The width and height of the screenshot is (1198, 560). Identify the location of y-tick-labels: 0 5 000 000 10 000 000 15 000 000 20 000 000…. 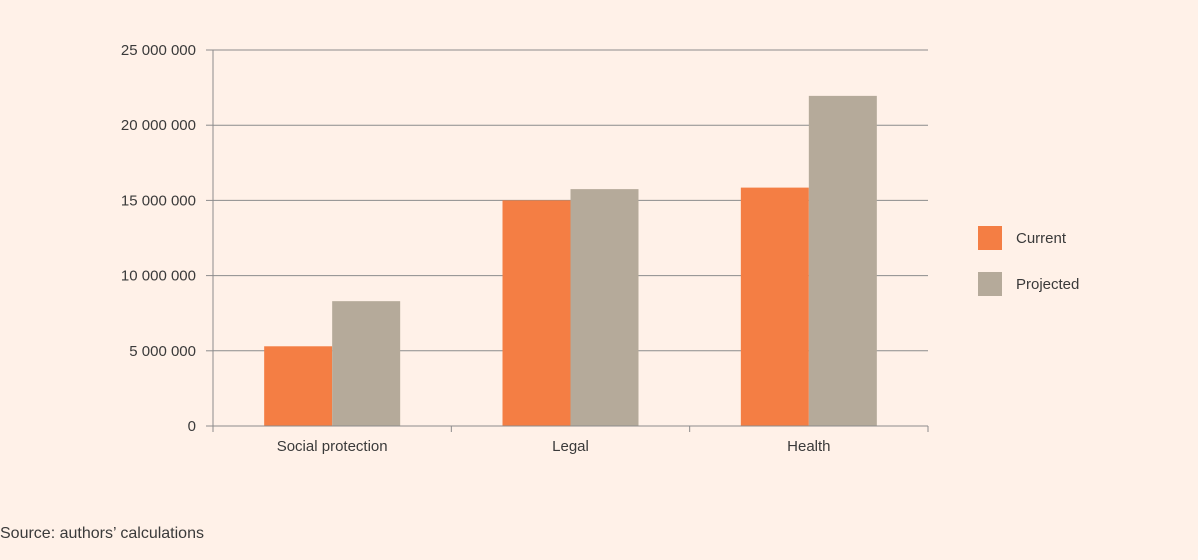
(158, 238).